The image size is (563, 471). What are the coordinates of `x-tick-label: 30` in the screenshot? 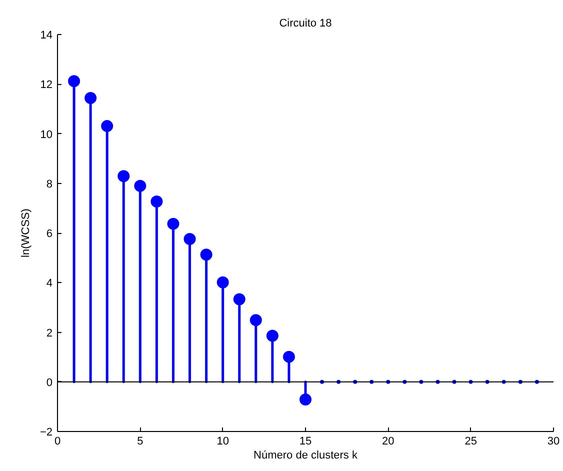 It's located at (553, 442).